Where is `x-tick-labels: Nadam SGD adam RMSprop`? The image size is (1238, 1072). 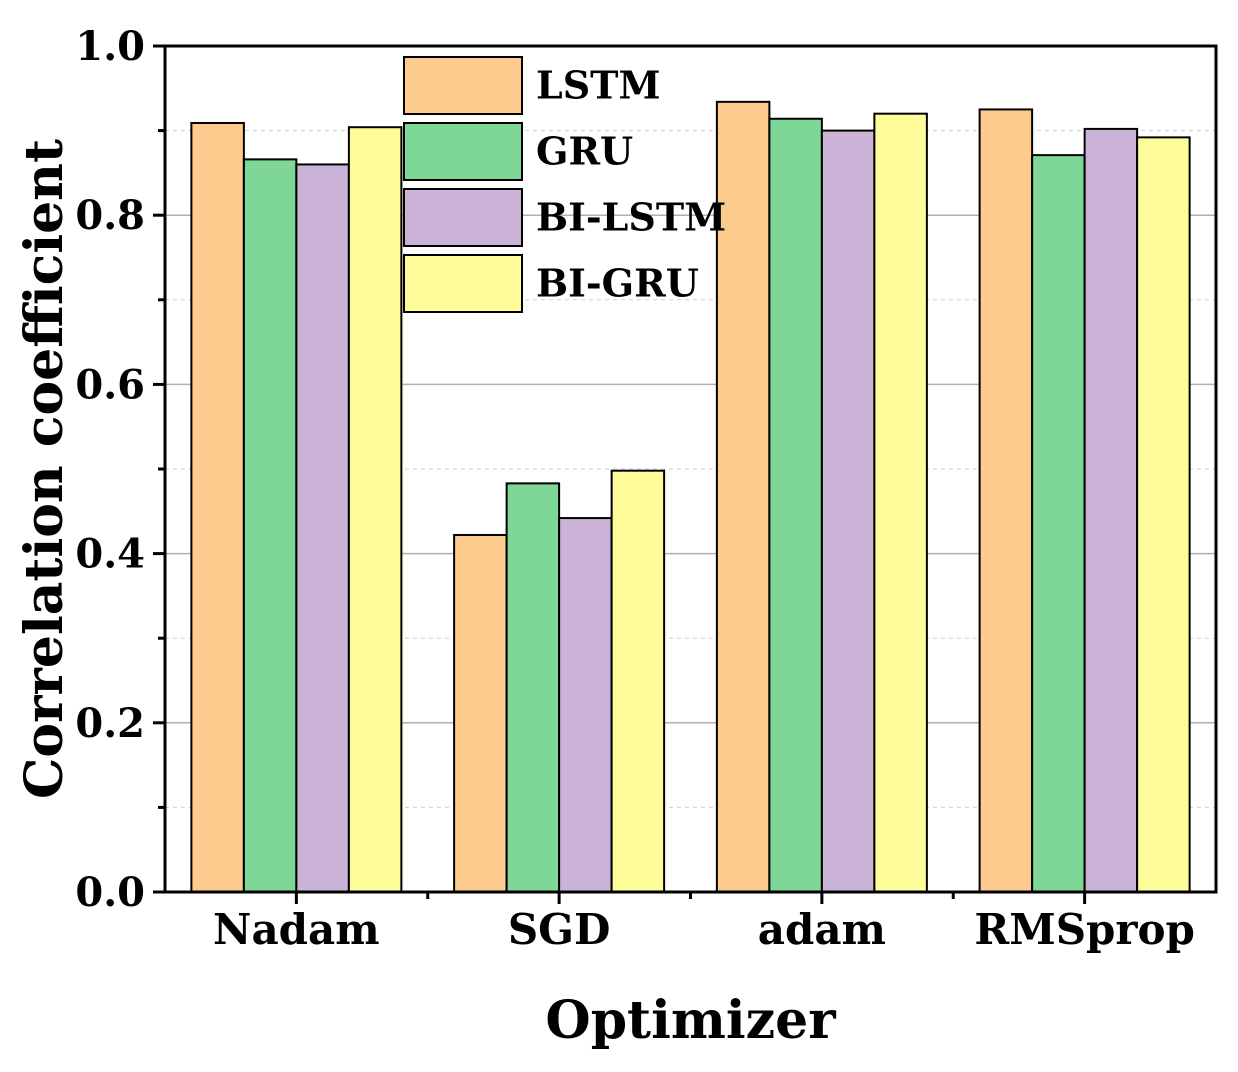
x-tick-labels: Nadam SGD adam RMSprop is located at coordinates (704, 929).